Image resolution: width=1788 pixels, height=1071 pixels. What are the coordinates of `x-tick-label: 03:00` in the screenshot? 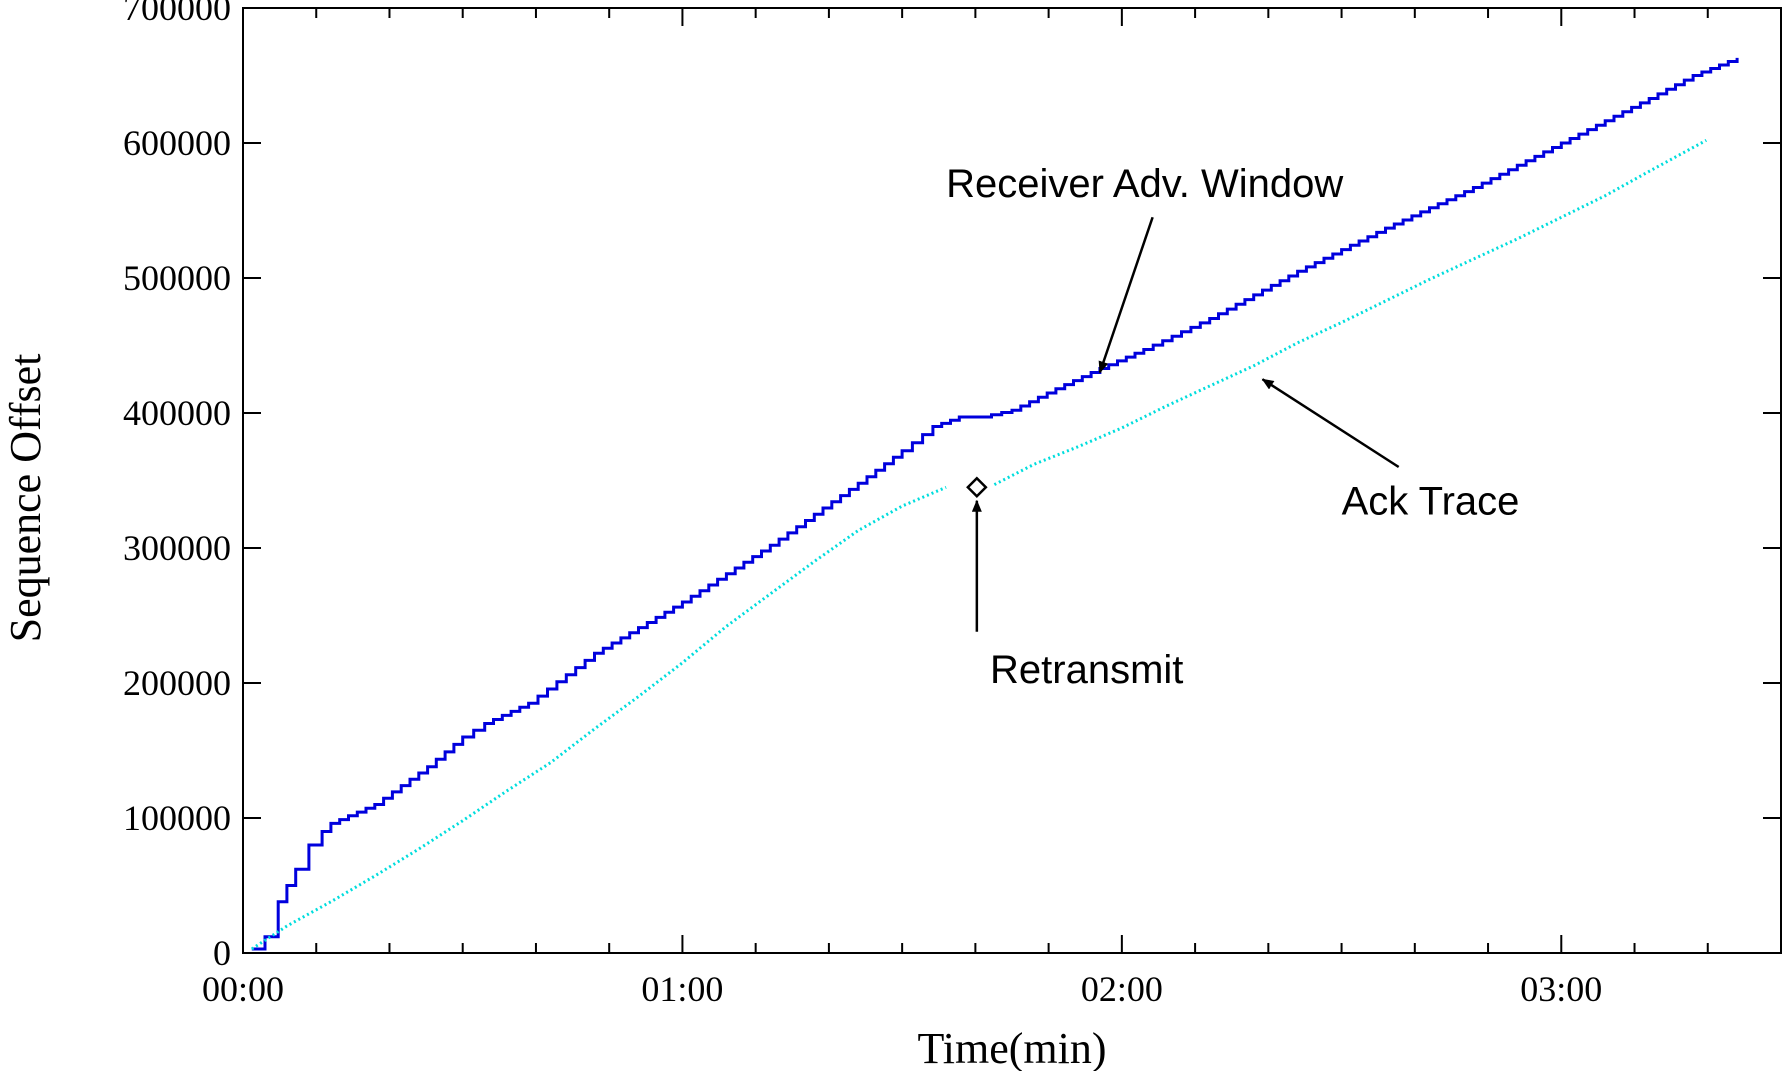 It's located at (1561, 989).